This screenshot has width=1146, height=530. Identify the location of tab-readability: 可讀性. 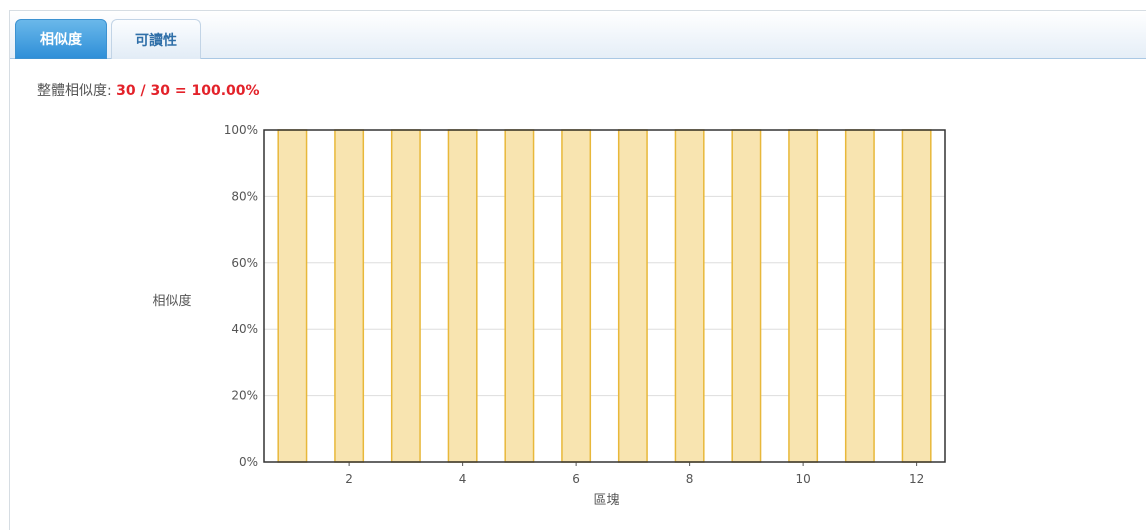
(156, 39).